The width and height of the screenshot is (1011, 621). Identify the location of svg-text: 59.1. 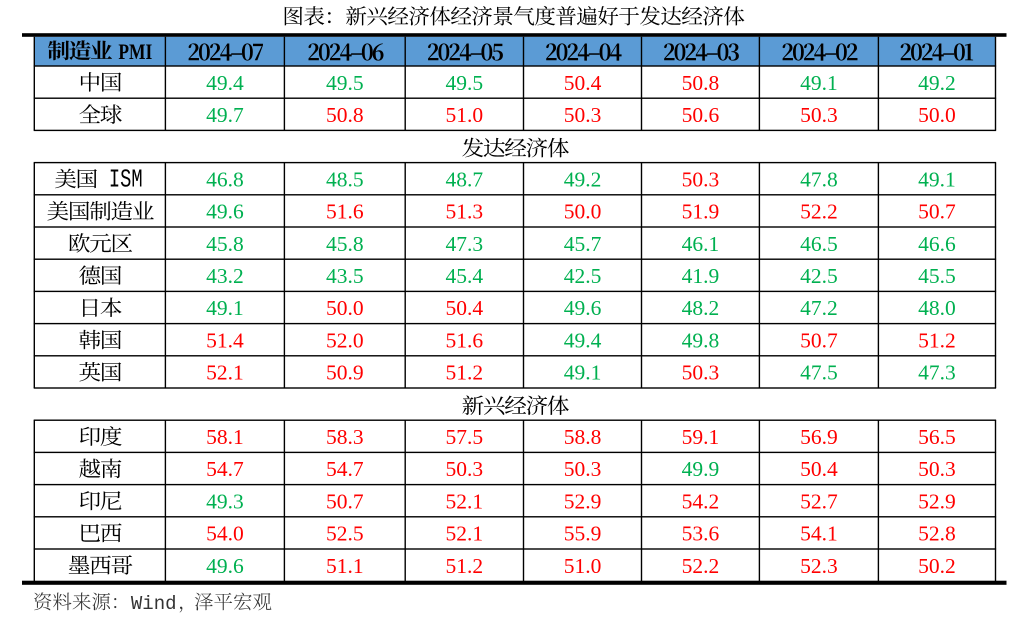
(701, 437).